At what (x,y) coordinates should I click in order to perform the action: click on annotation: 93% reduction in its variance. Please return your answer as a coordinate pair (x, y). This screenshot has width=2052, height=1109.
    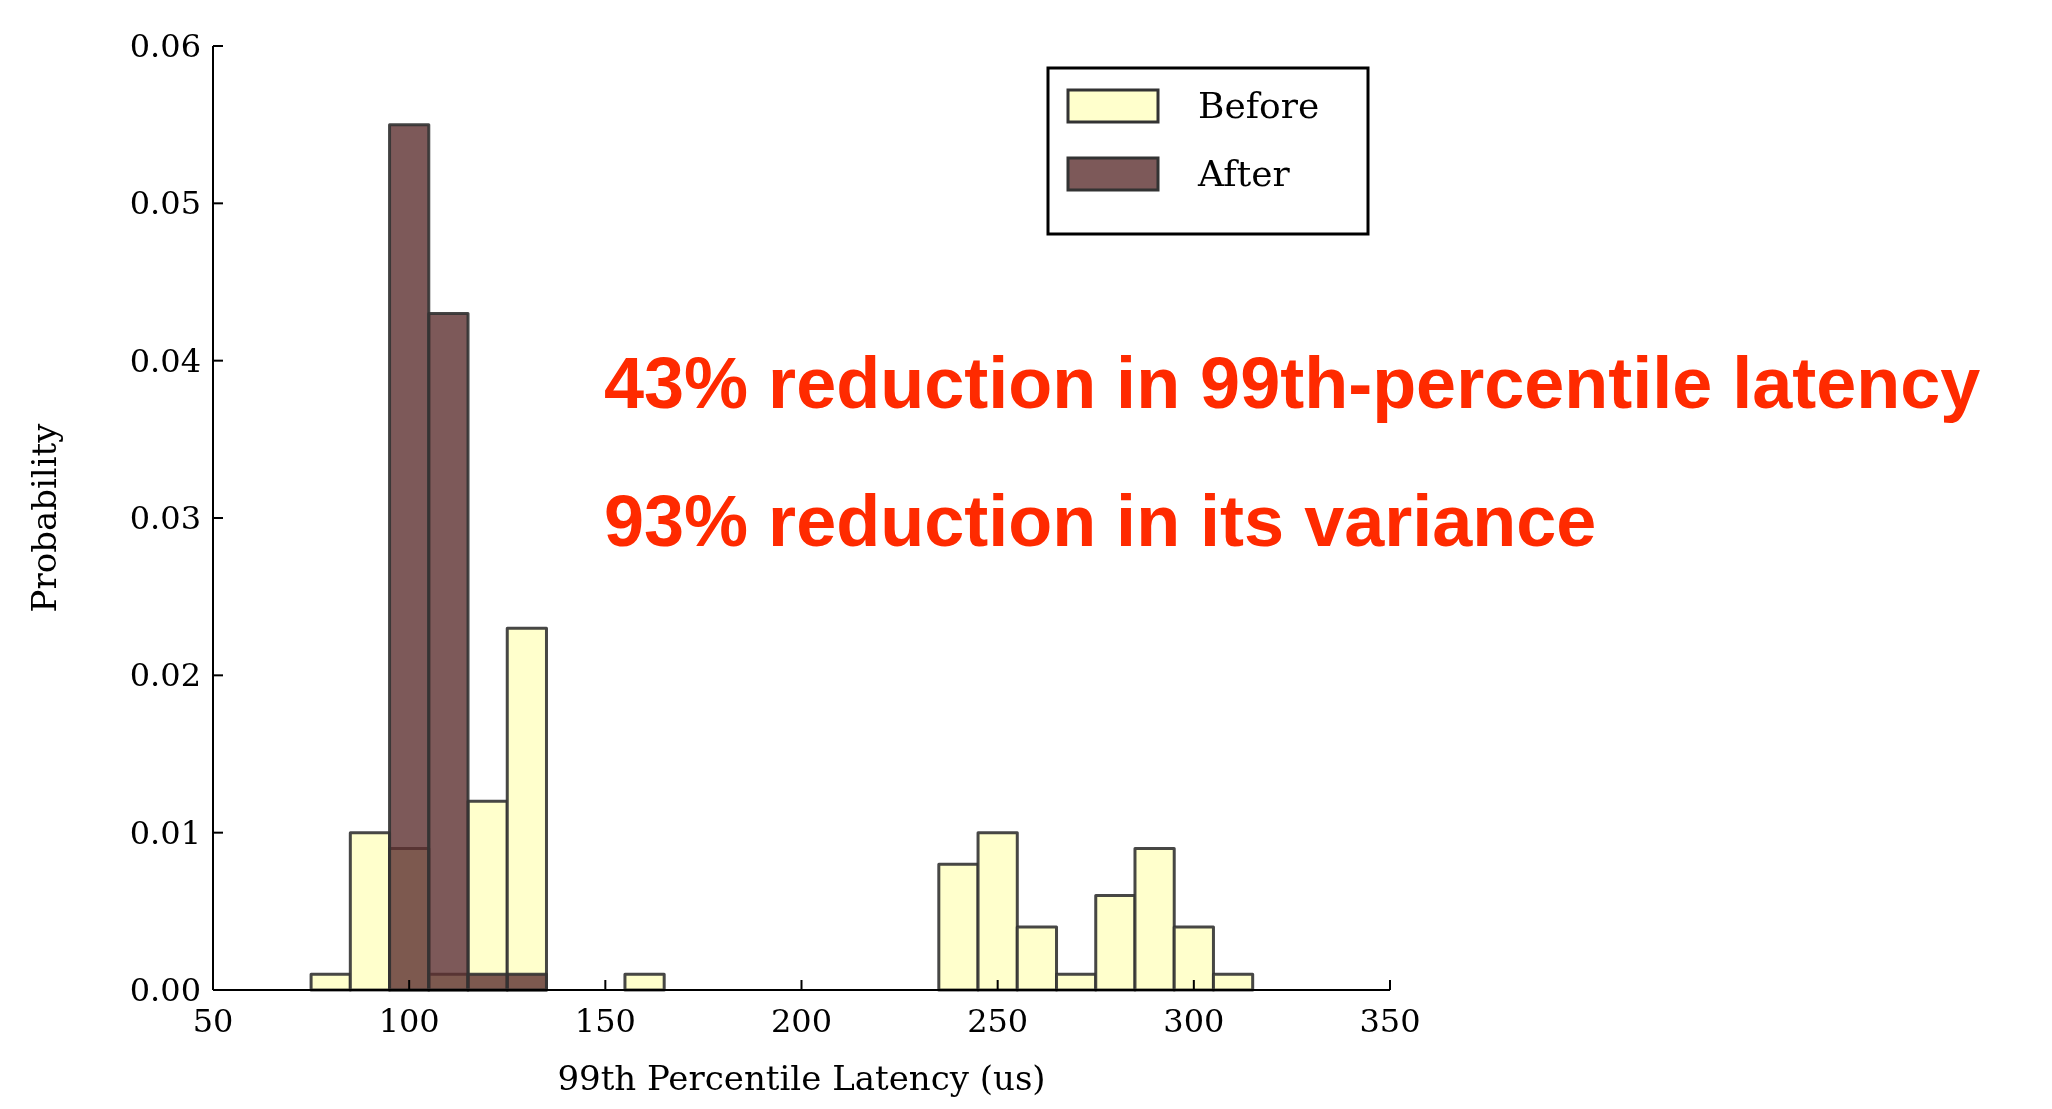
    Looking at the image, I should click on (1100, 521).